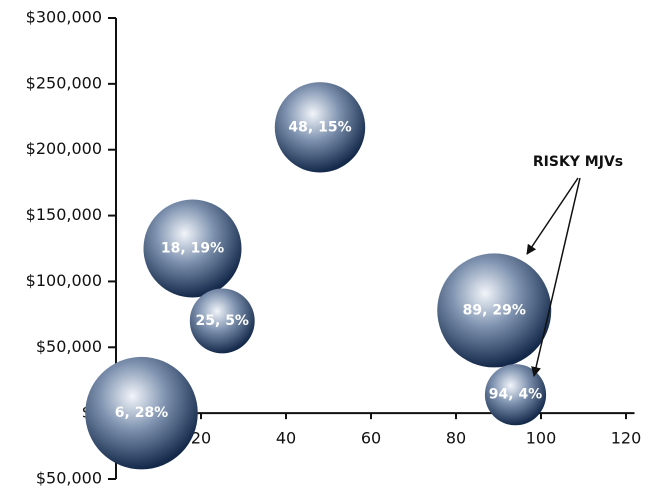 This screenshot has height=489, width=649. Describe the element at coordinates (541, 438) in the screenshot. I see `x-tick-label: 100` at that location.